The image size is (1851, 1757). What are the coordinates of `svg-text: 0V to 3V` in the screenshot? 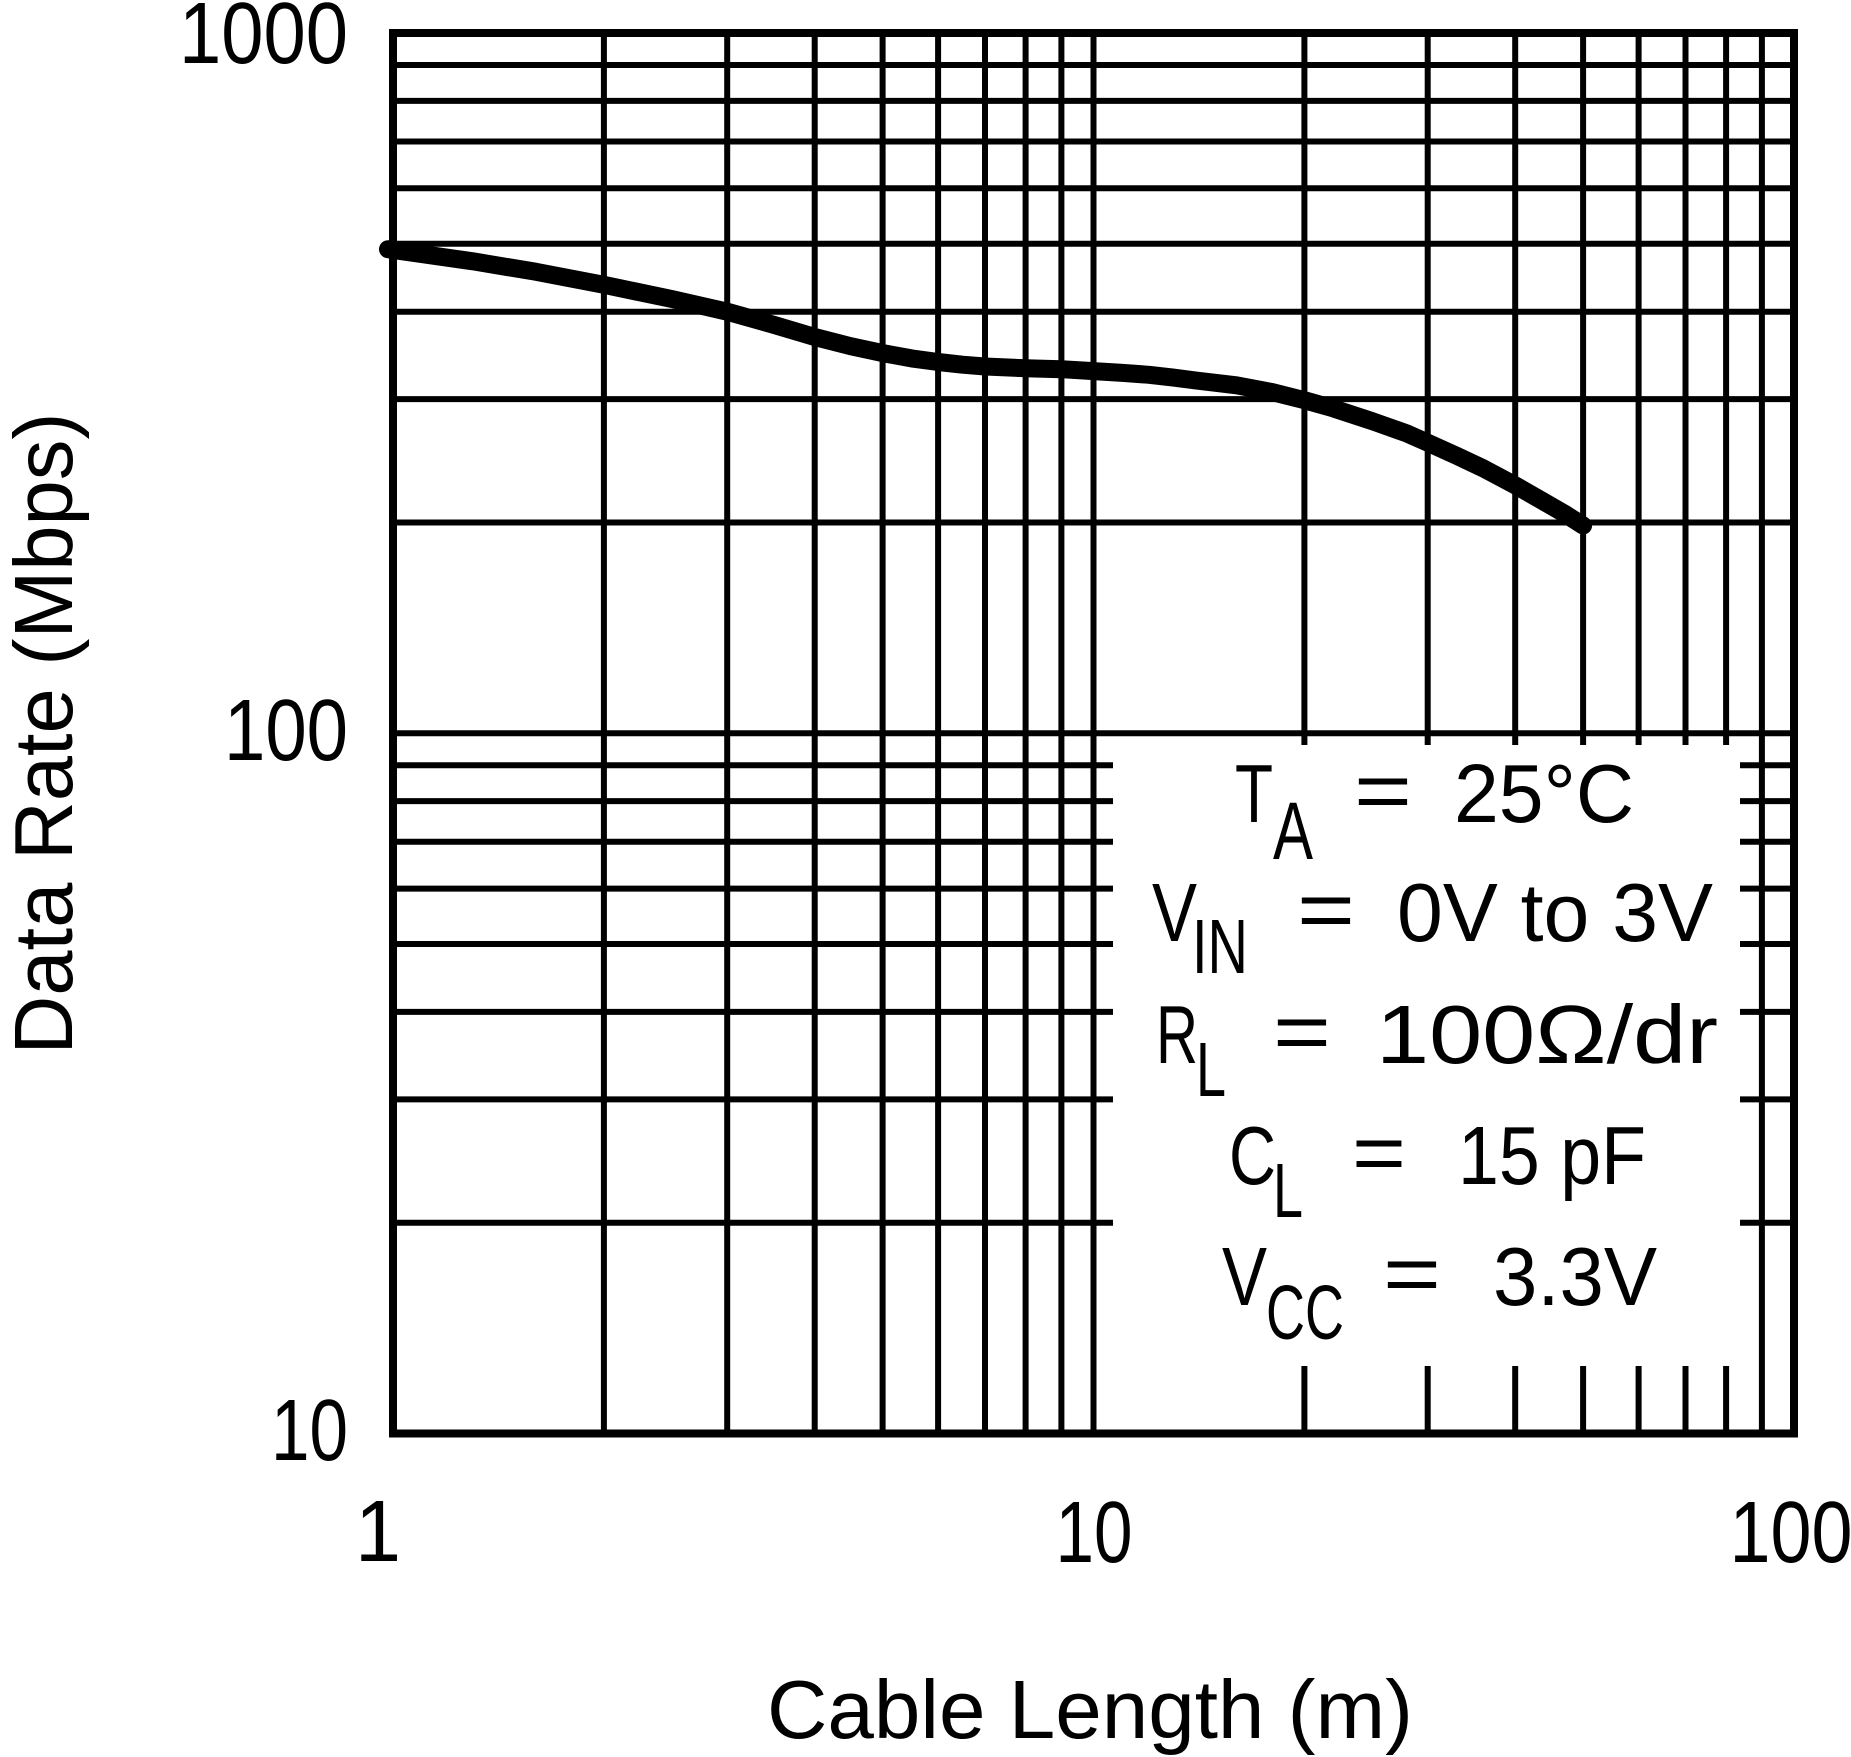 It's located at (1555, 912).